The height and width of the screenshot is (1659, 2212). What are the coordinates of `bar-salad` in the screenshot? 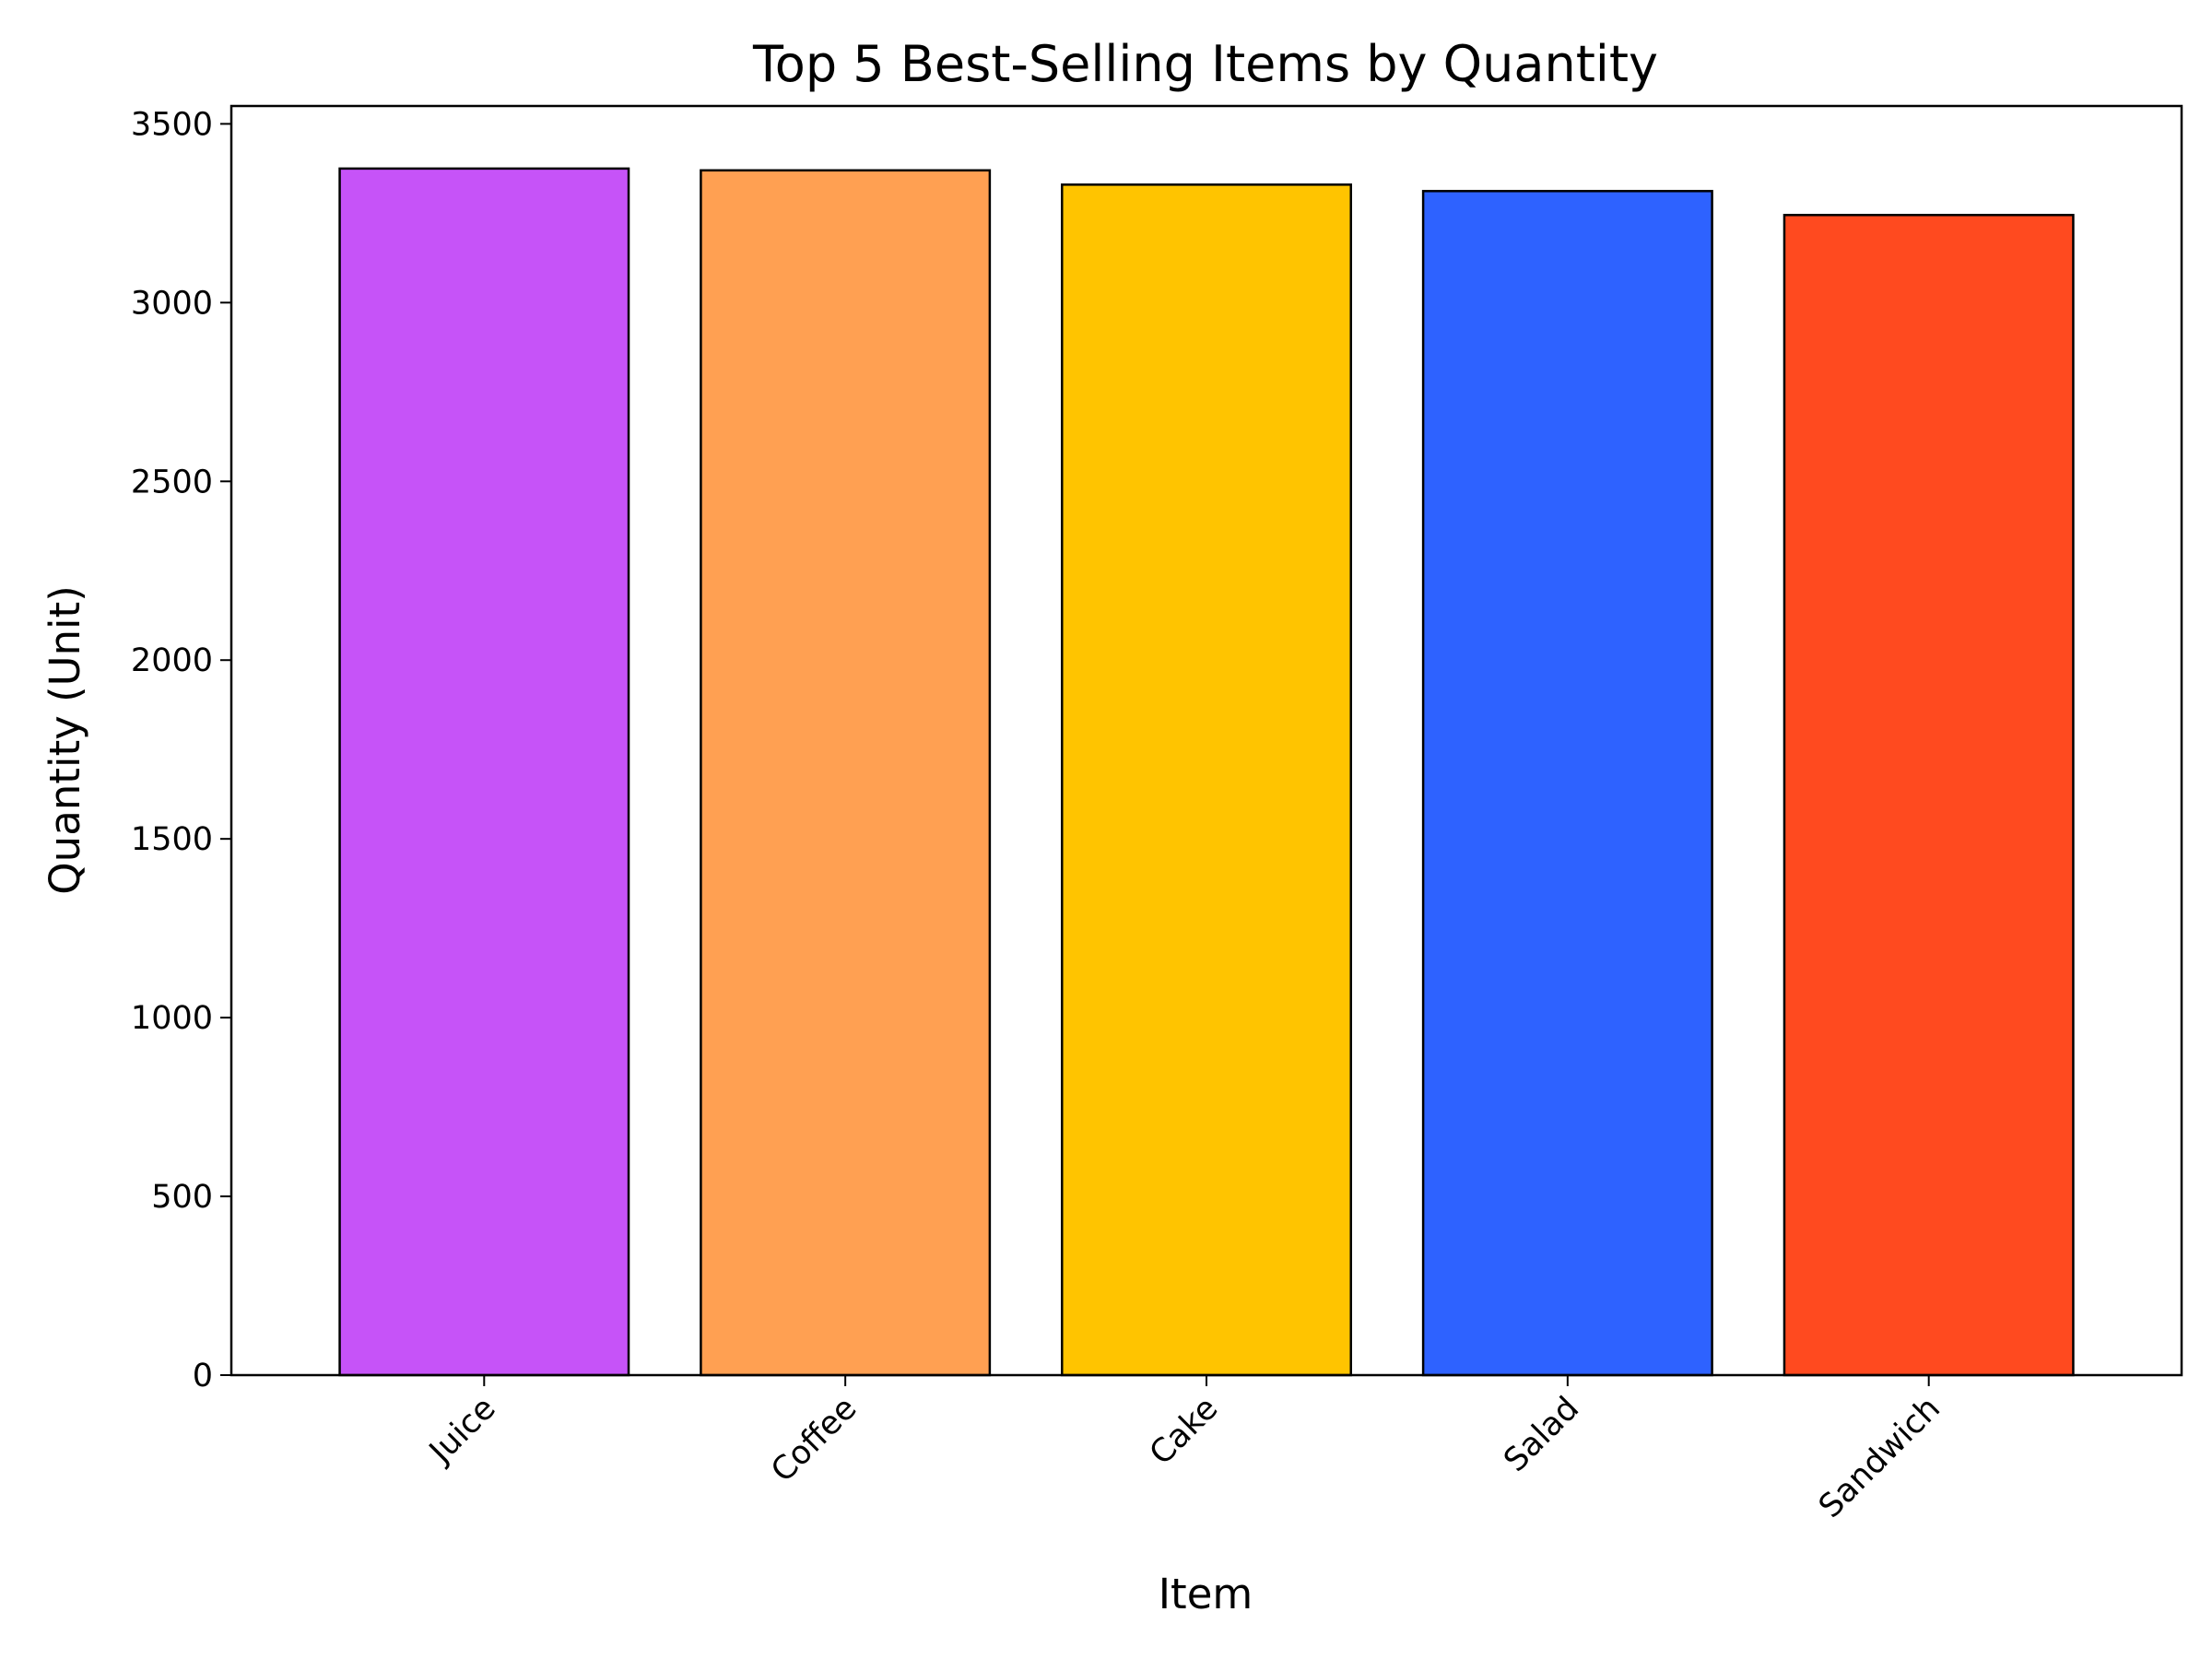 It's located at (1567, 783).